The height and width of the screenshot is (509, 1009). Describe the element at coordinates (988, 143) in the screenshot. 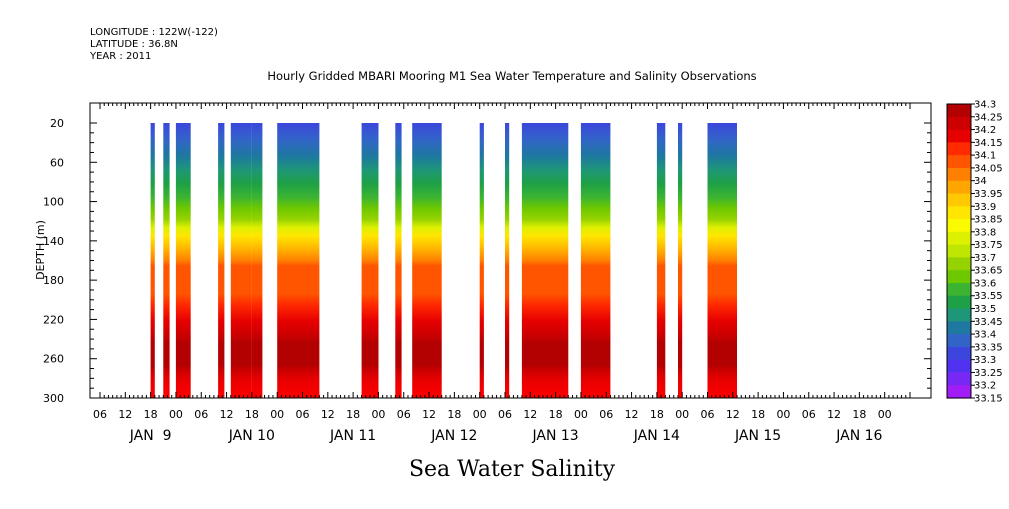

I see `colorbar-label: 34.15` at that location.